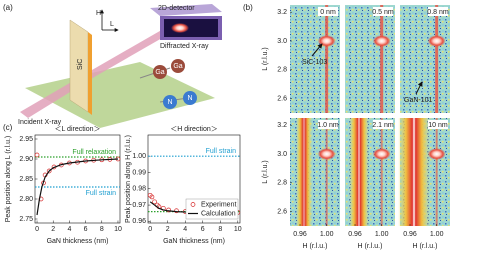 This screenshot has width=480, height=253. Describe the element at coordinates (102, 229) in the screenshot. I see `x-tick-label: 8` at that location.